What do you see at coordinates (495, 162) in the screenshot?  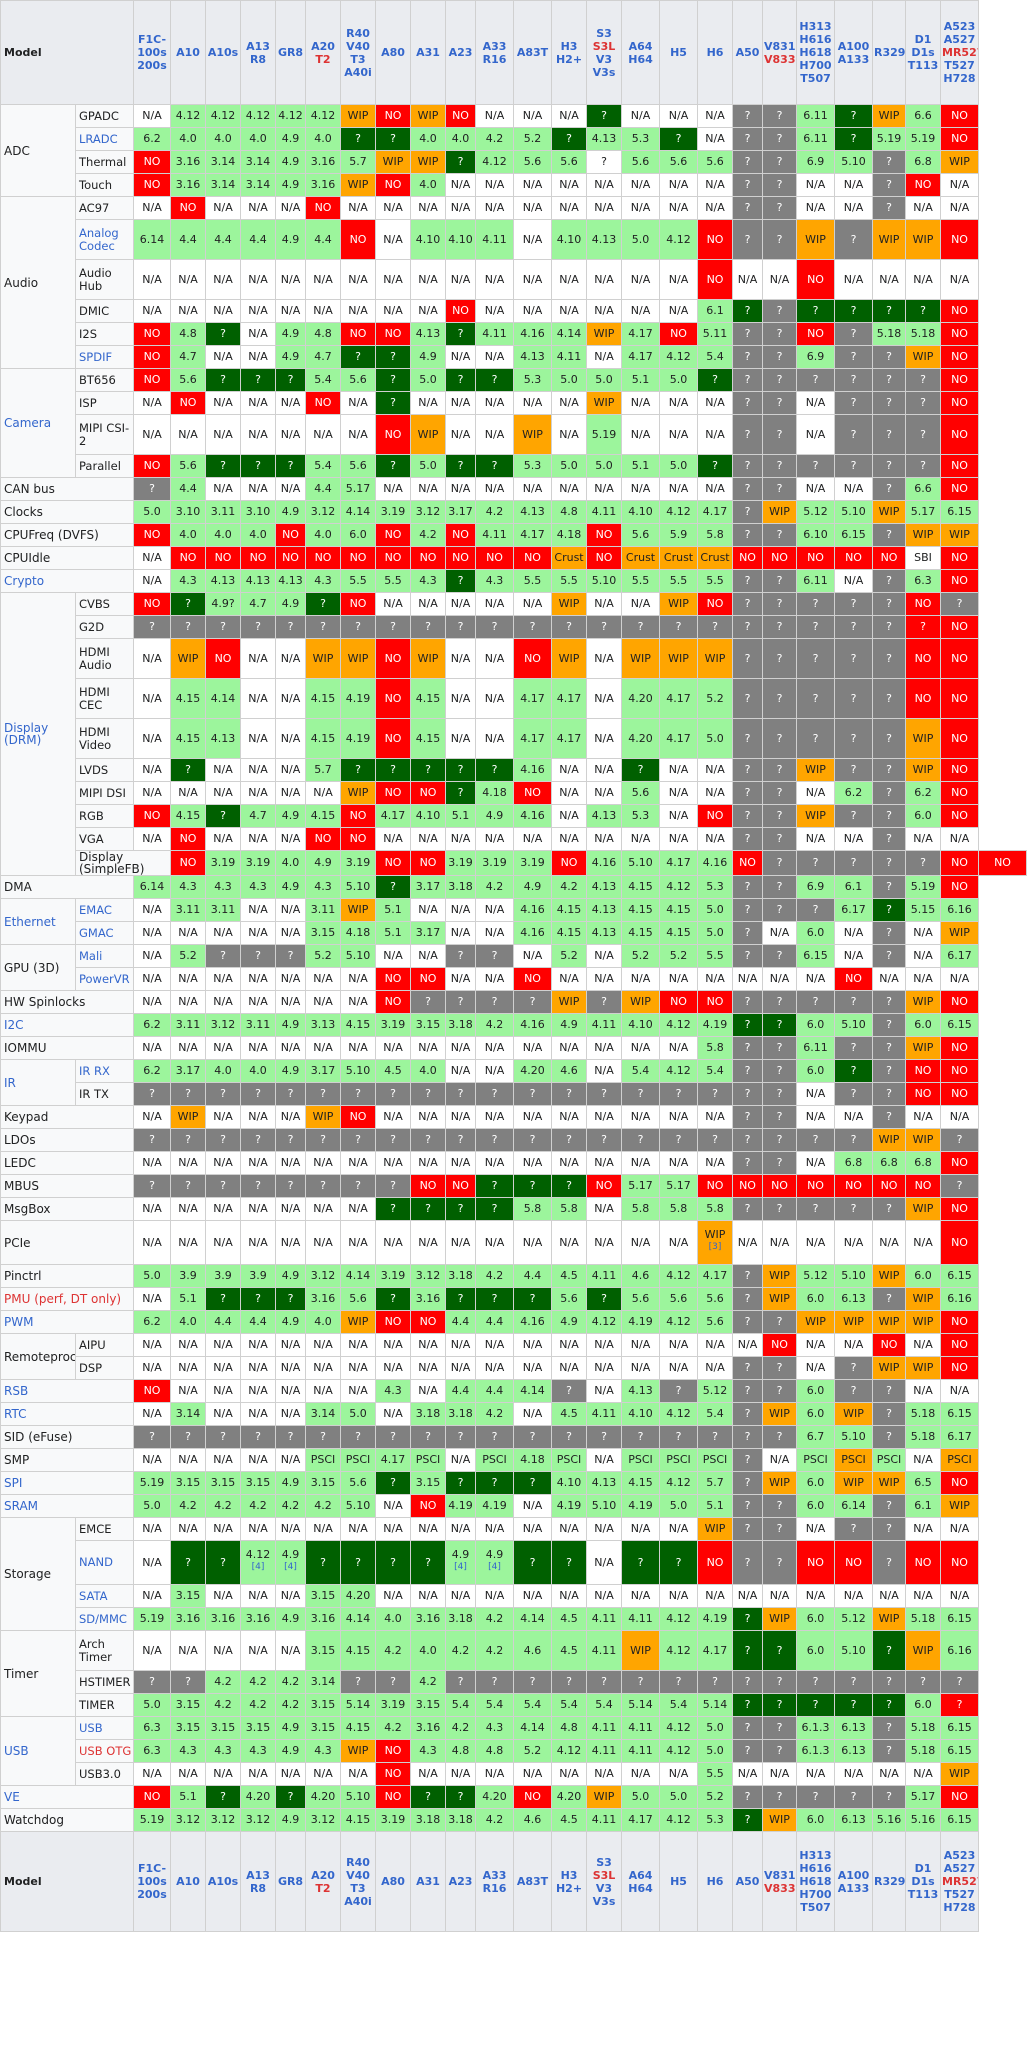 I see `support-cell: 4.12` at bounding box center [495, 162].